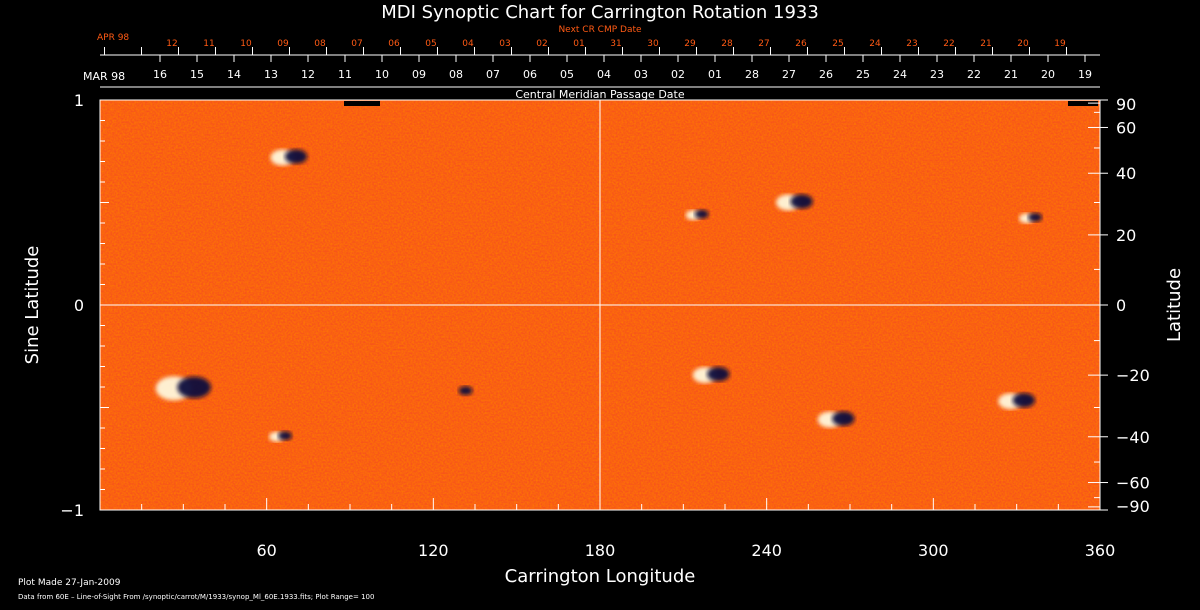 This screenshot has height=610, width=1200. I want to click on next-cr-date: 02, so click(541, 44).